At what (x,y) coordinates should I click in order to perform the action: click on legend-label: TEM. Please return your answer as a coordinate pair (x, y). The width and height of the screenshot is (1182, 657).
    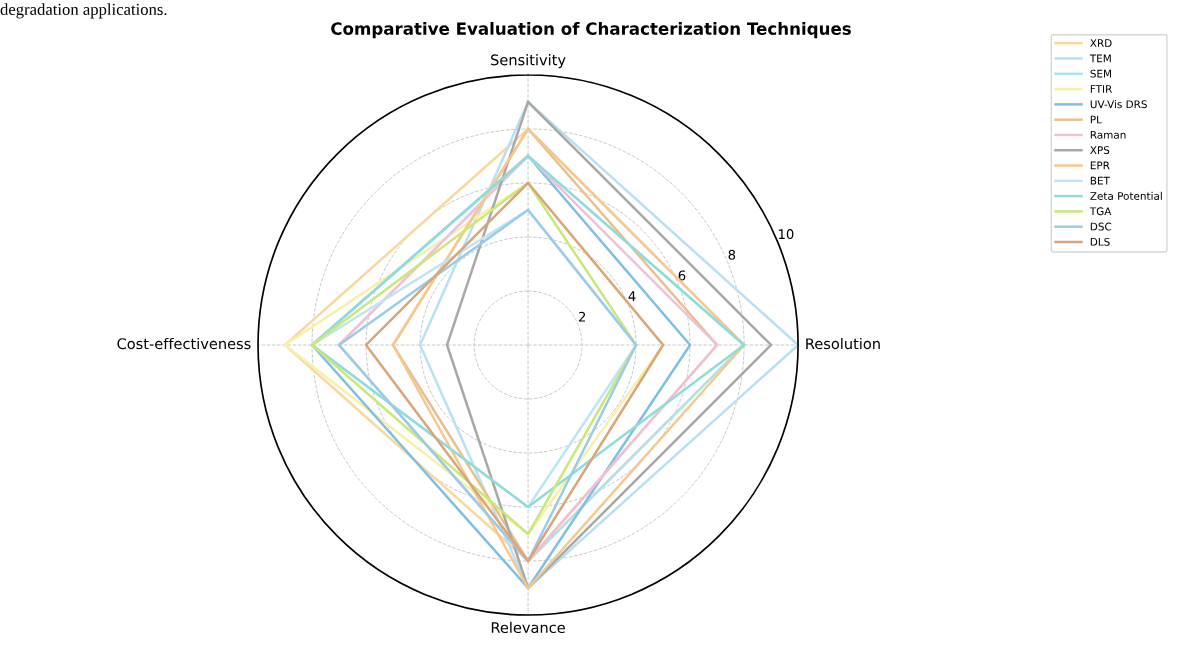
    Looking at the image, I should click on (1100, 58).